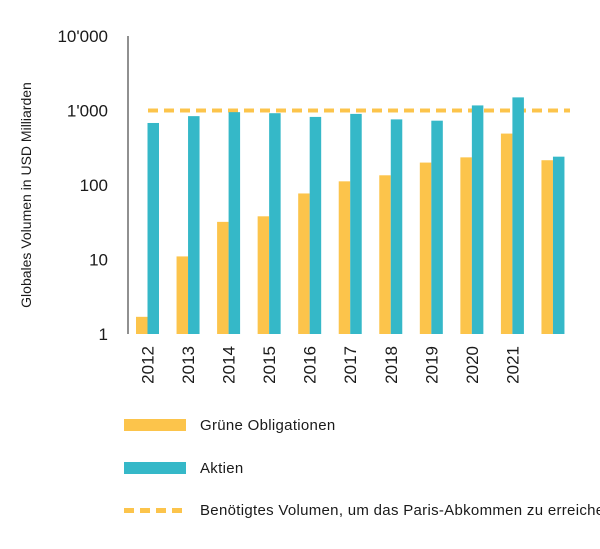 The image size is (600, 549). I want to click on x-tick-label: 2020, so click(472, 365).